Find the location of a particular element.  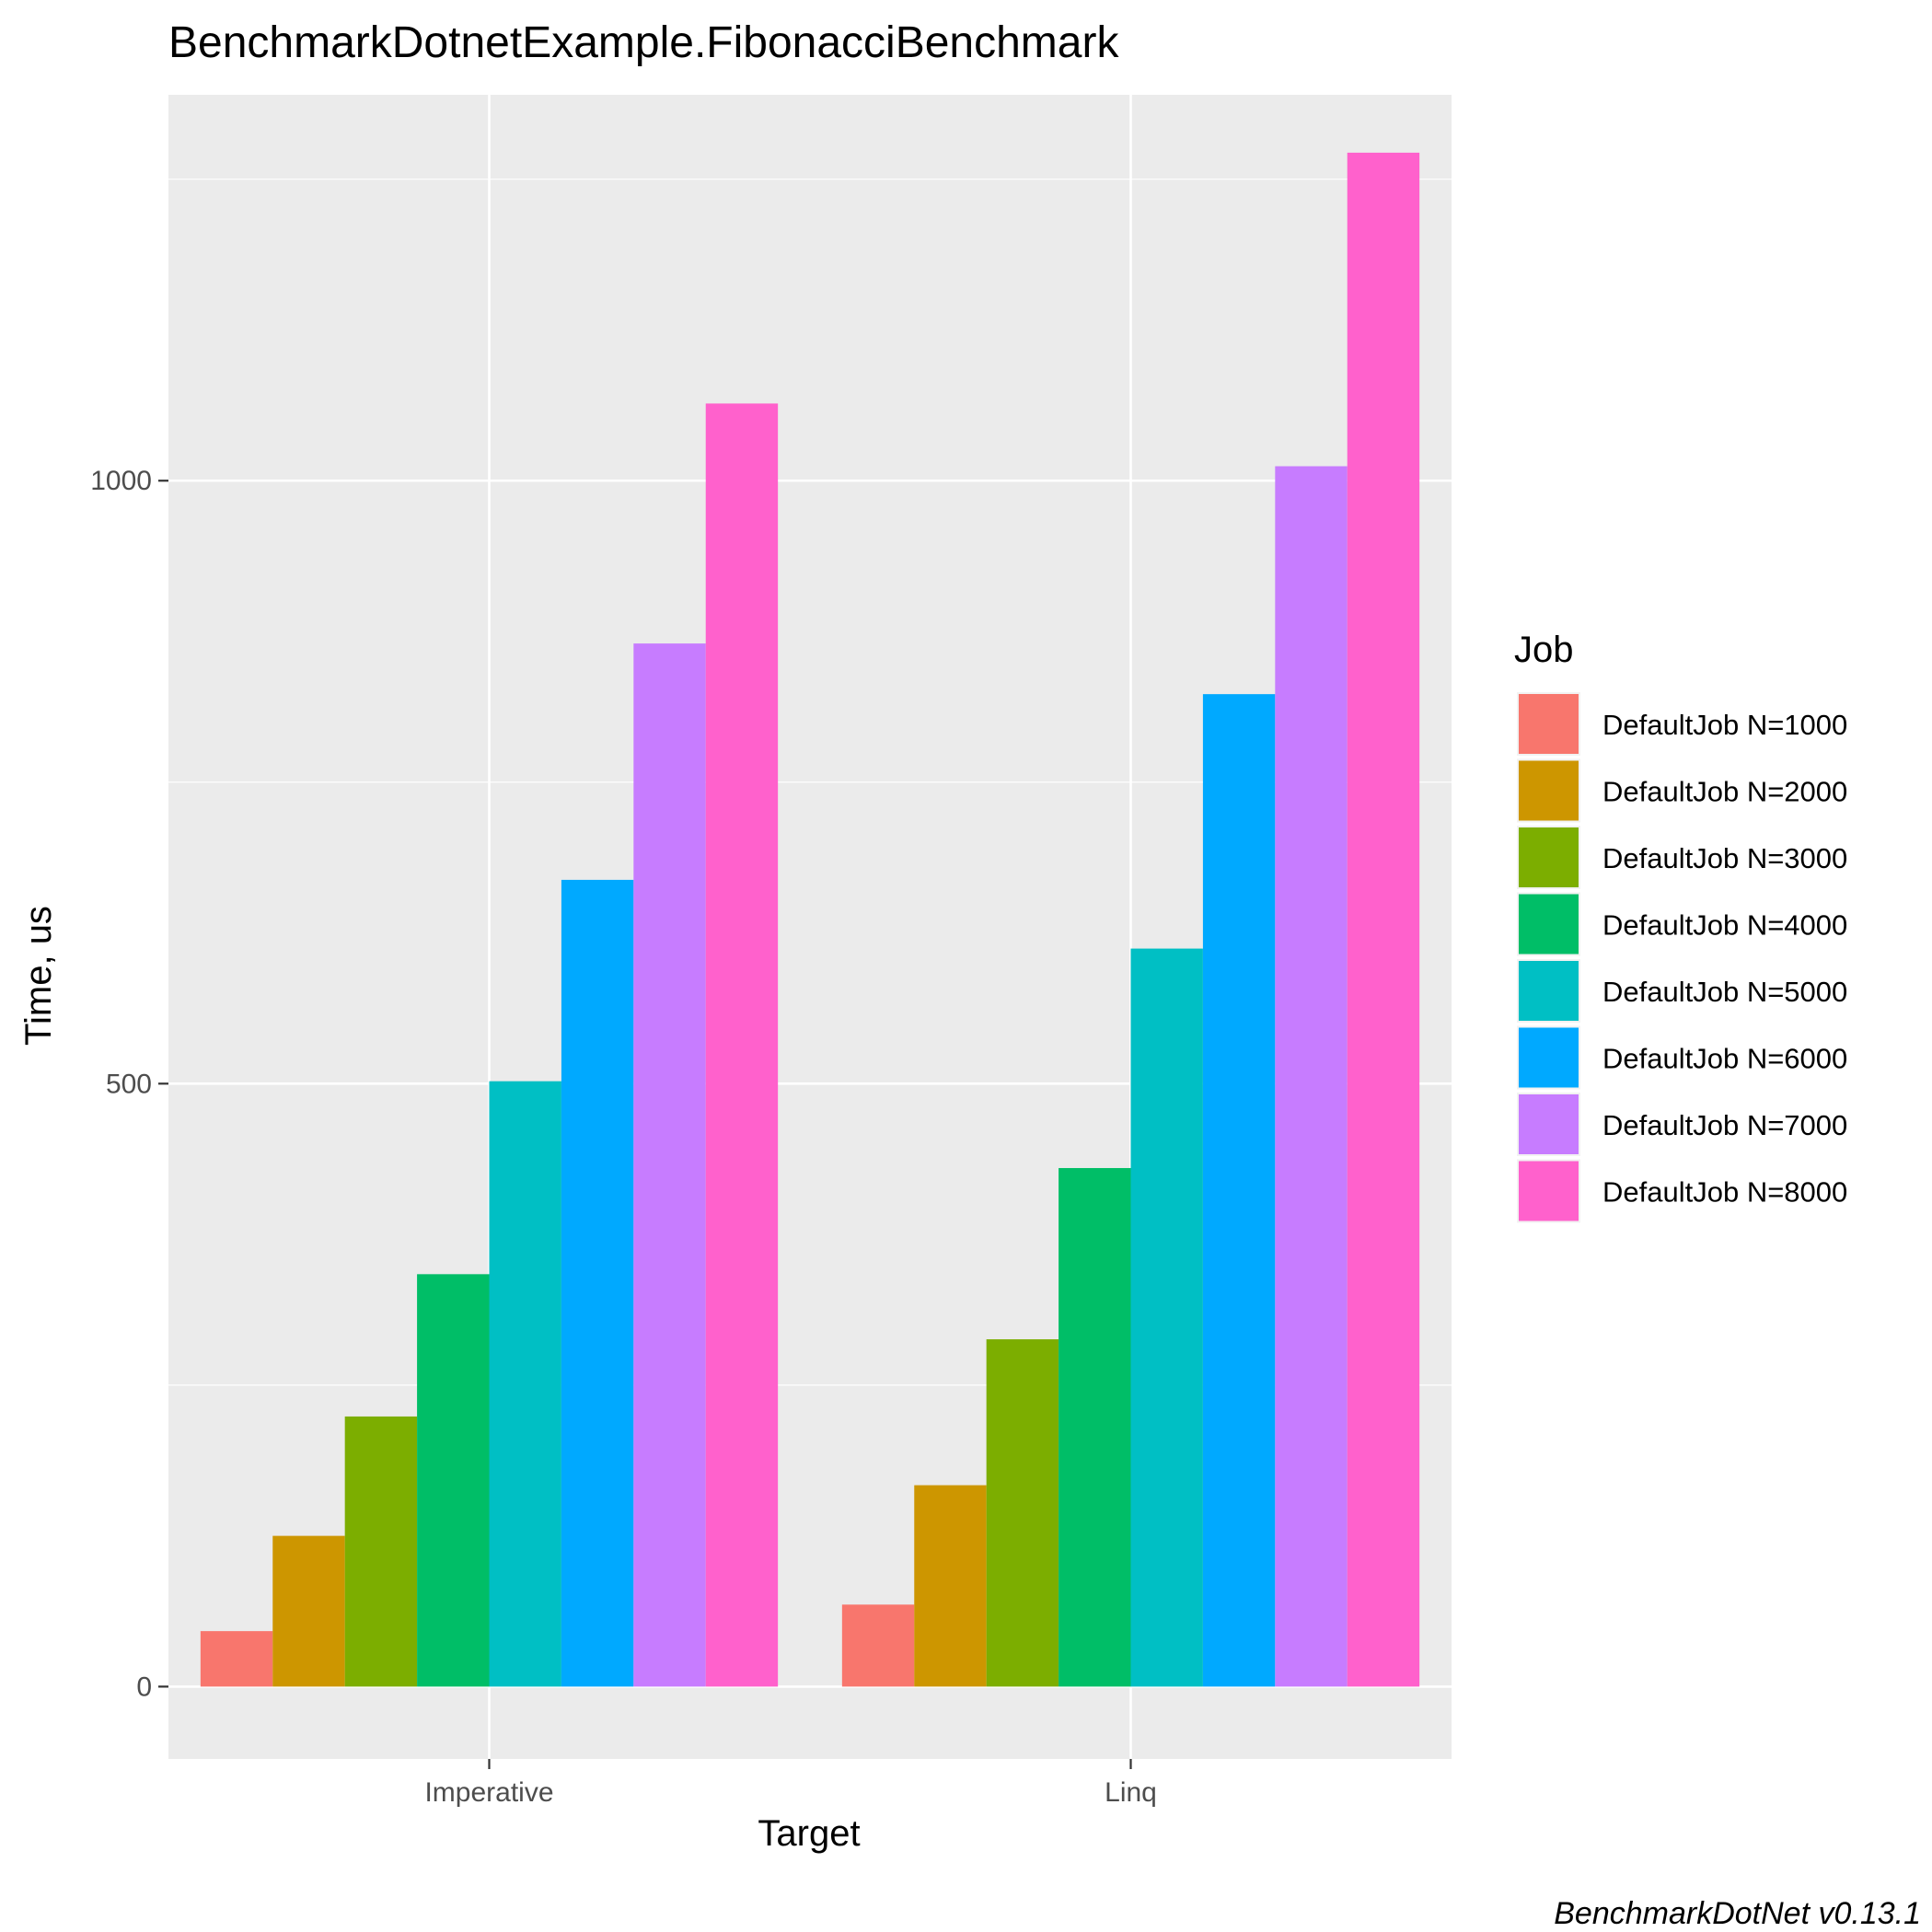

legend-label: DefaultJob N=1000 is located at coordinates (1725, 725).